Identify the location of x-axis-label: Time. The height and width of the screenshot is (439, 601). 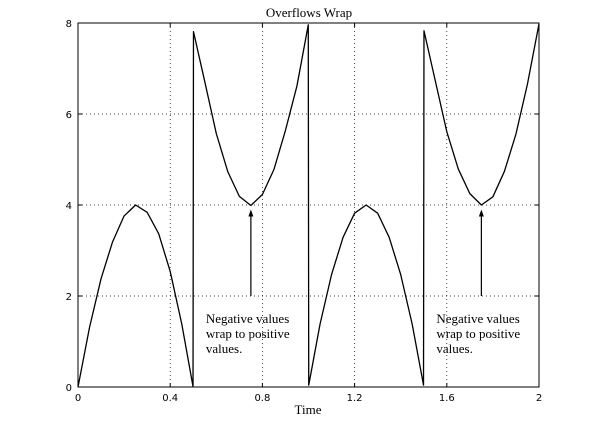
(308, 409).